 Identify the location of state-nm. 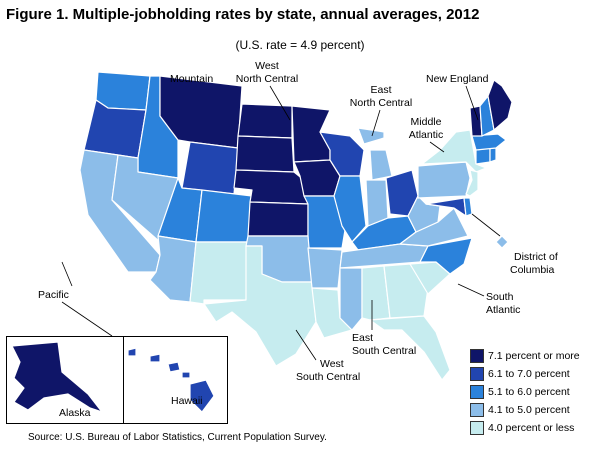
(219, 273).